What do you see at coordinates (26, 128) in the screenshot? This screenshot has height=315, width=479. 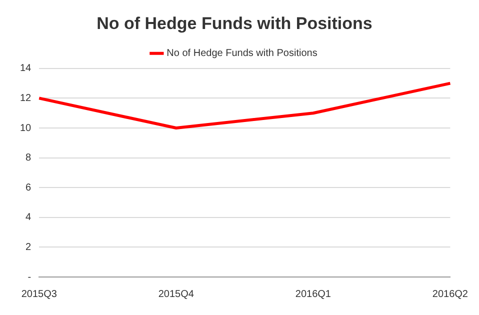 I see `y-tick-label: 10` at bounding box center [26, 128].